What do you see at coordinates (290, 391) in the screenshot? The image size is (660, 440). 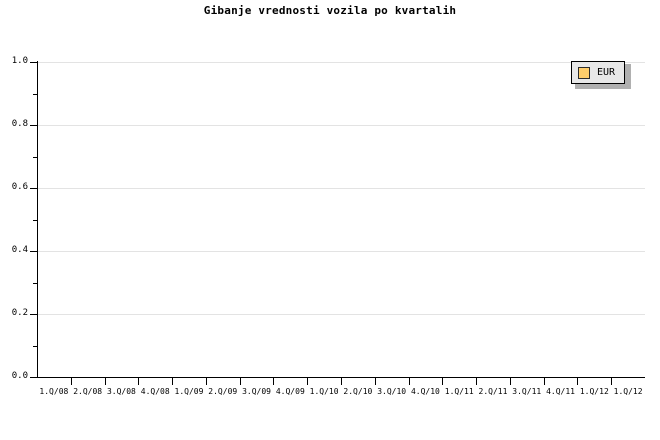 I see `x-axis-label: 4.Q/09` at bounding box center [290, 391].